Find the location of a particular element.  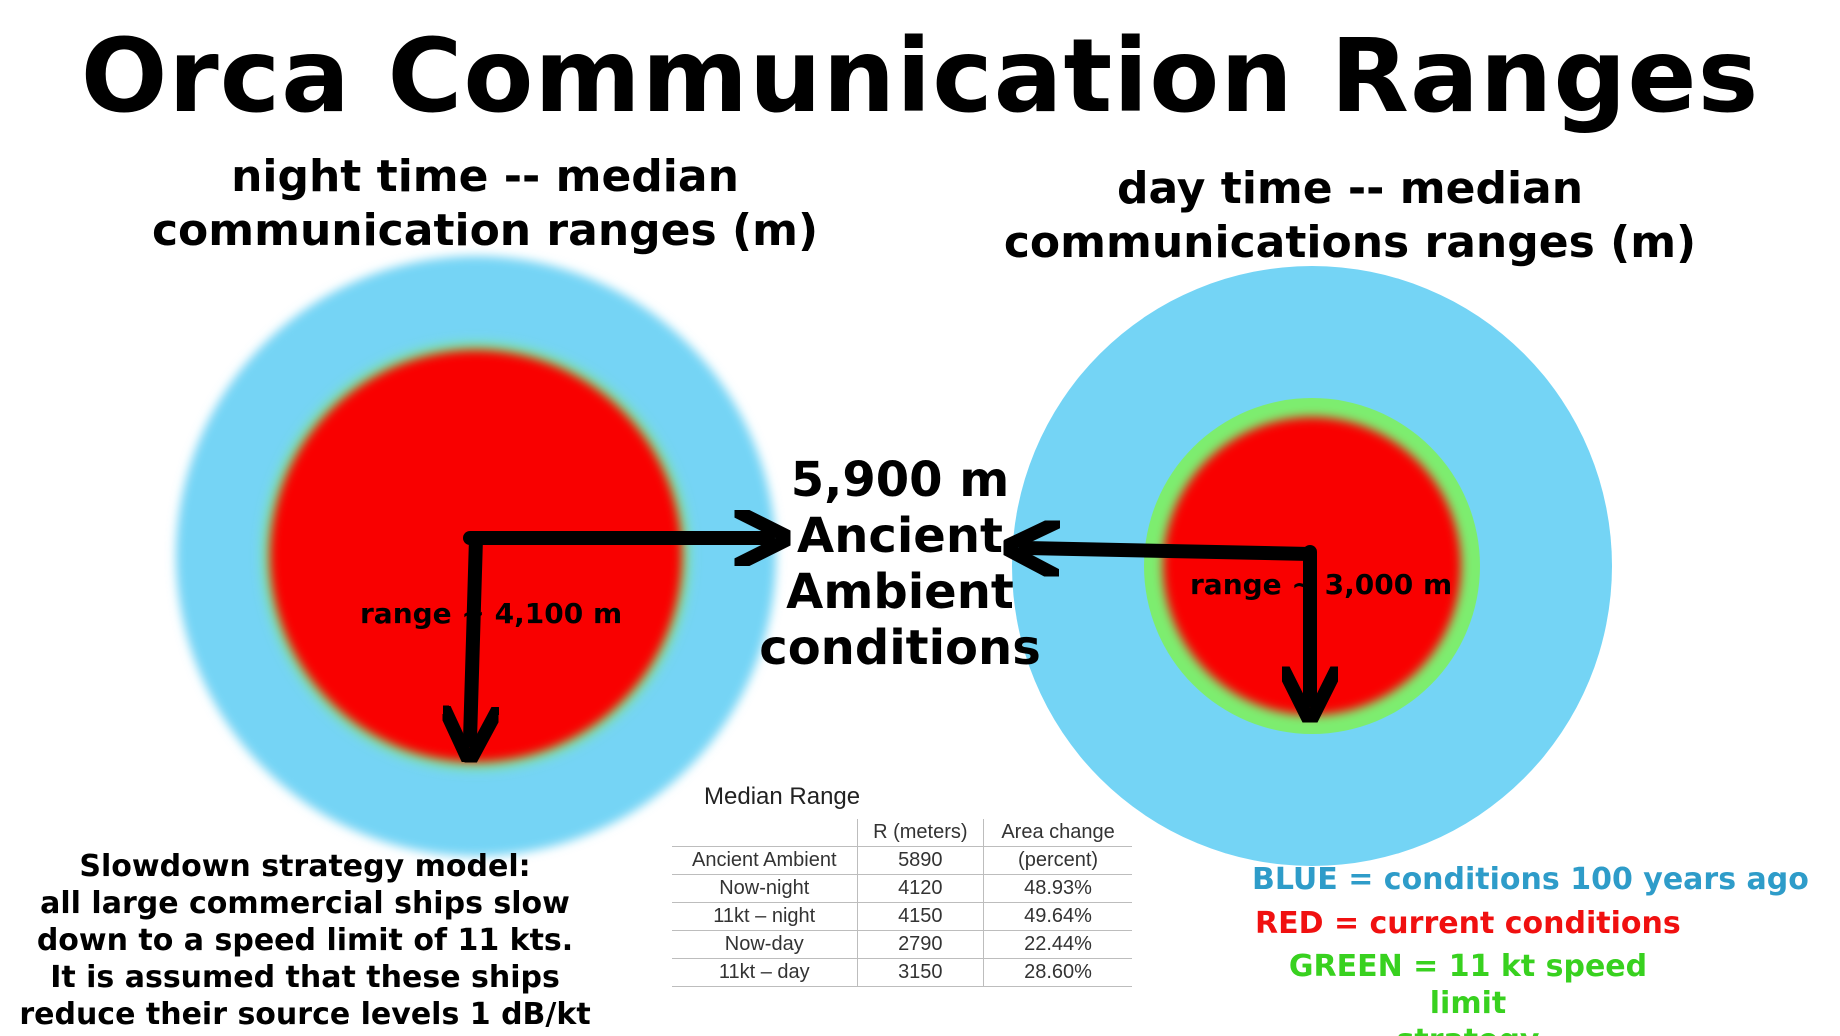

table-cell: 22.44% is located at coordinates (1057, 944).